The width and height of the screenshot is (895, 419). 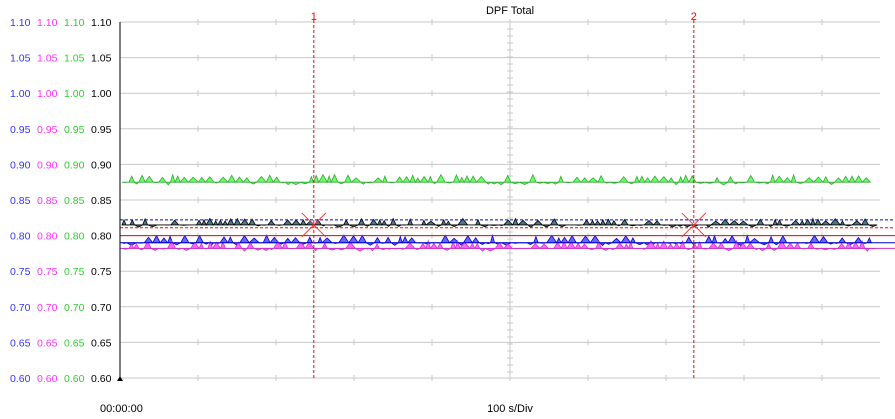 I want to click on cursor-label: 1, so click(x=314, y=17).